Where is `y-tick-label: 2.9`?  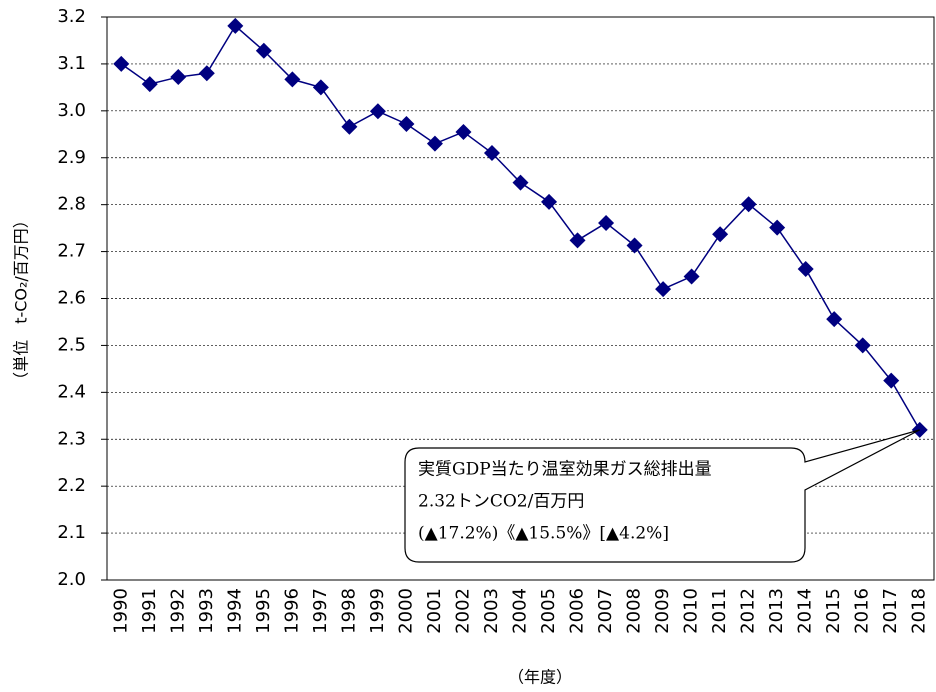 y-tick-label: 2.9 is located at coordinates (71, 157).